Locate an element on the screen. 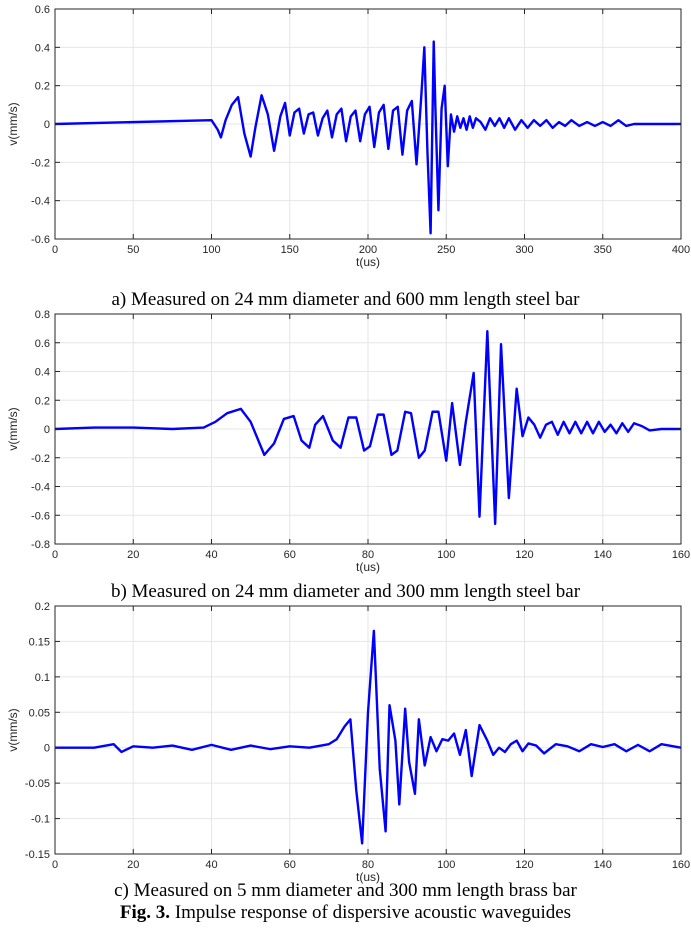 This screenshot has width=691, height=931. y-tick-label: -0.8 is located at coordinates (40, 545).